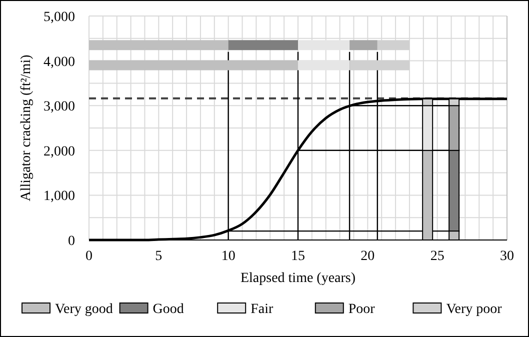  Describe the element at coordinates (362, 309) in the screenshot. I see `legend-label: Poor` at that location.